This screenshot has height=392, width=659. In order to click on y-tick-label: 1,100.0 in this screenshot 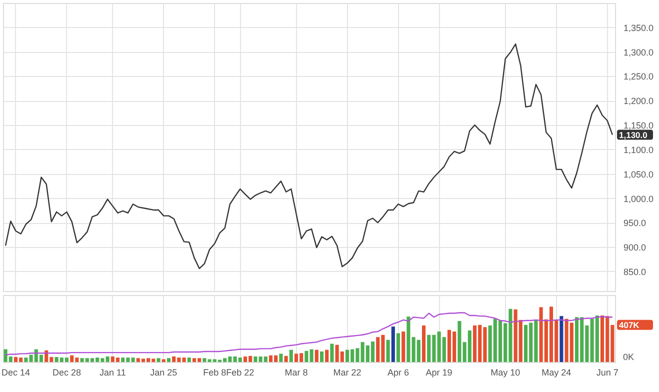, I will do `click(639, 149)`.